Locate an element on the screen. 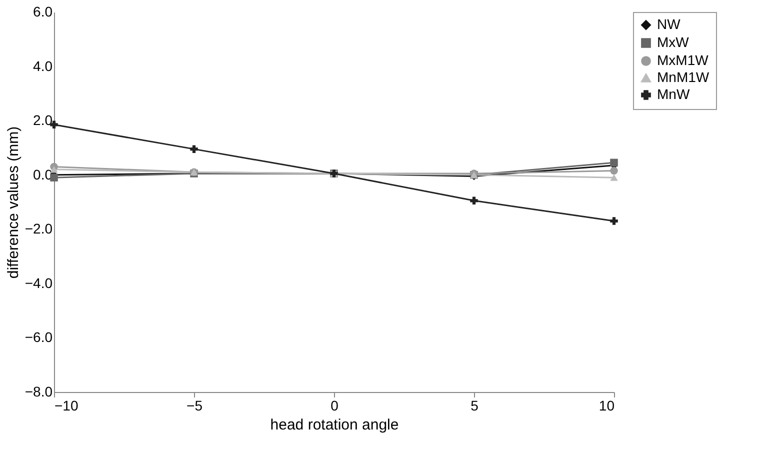  x-tick-label: −10 is located at coordinates (66, 406).